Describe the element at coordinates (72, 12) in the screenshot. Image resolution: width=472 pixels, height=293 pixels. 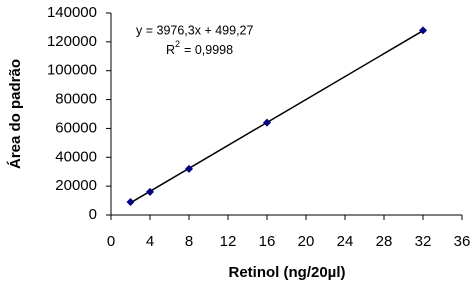
I see `y-tick-label: 140000` at that location.